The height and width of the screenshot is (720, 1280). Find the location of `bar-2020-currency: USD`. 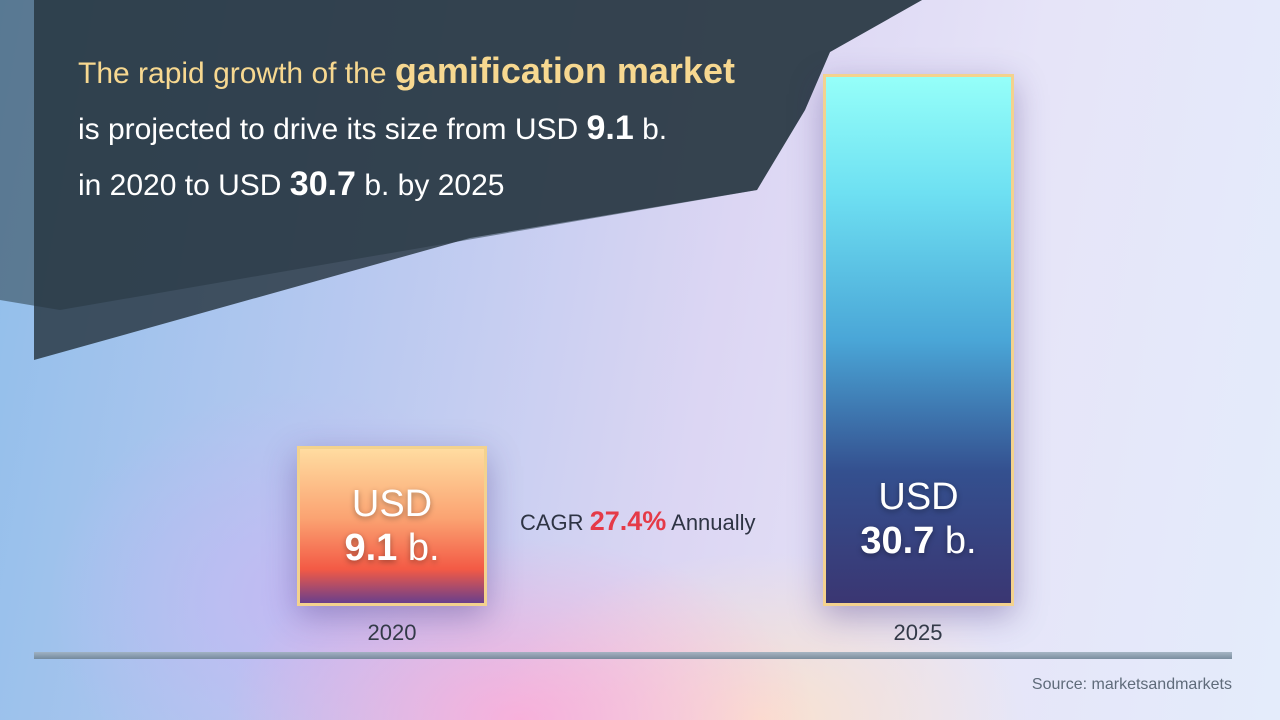

bar-2020-currency: USD is located at coordinates (392, 504).